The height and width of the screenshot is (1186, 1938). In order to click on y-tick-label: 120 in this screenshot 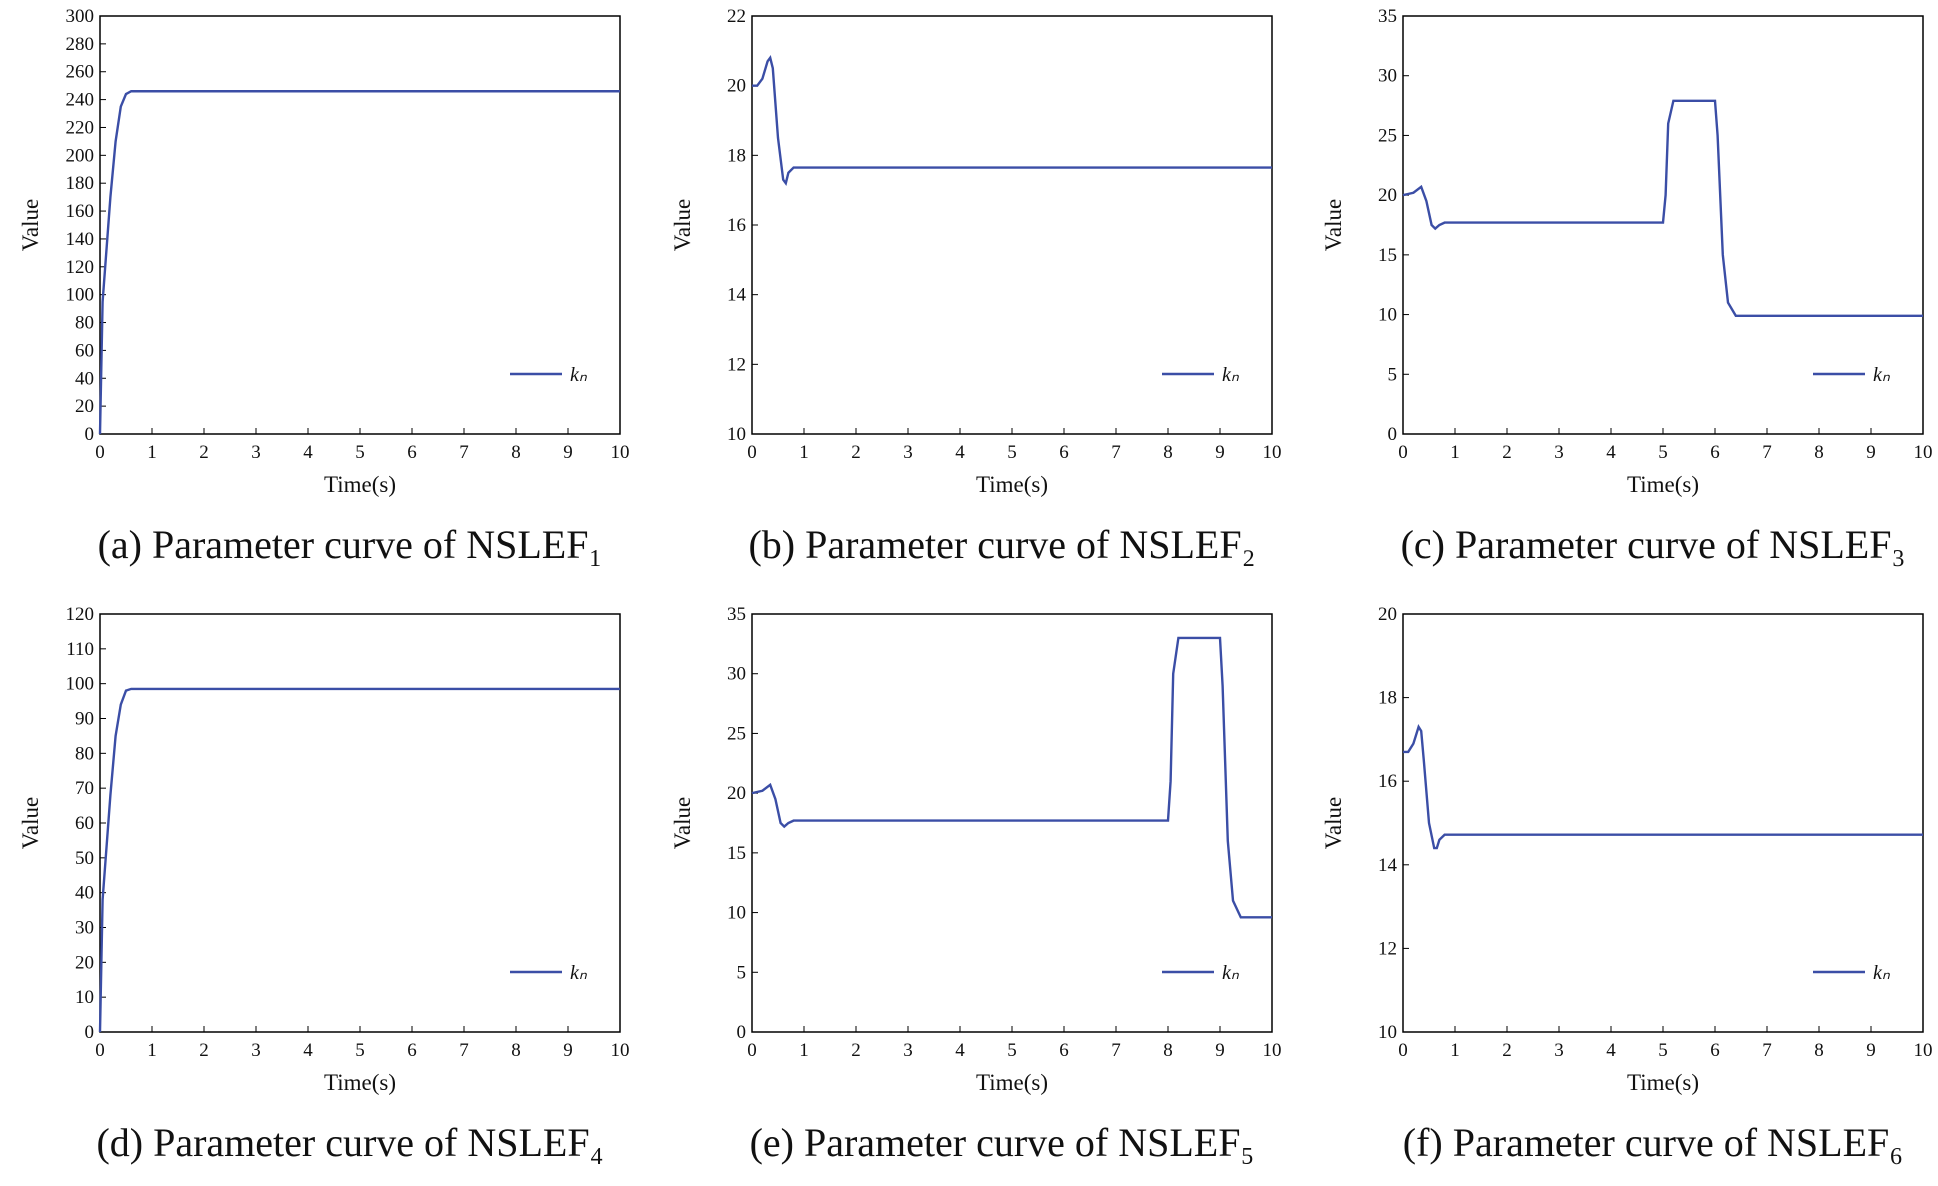, I will do `click(80, 614)`.